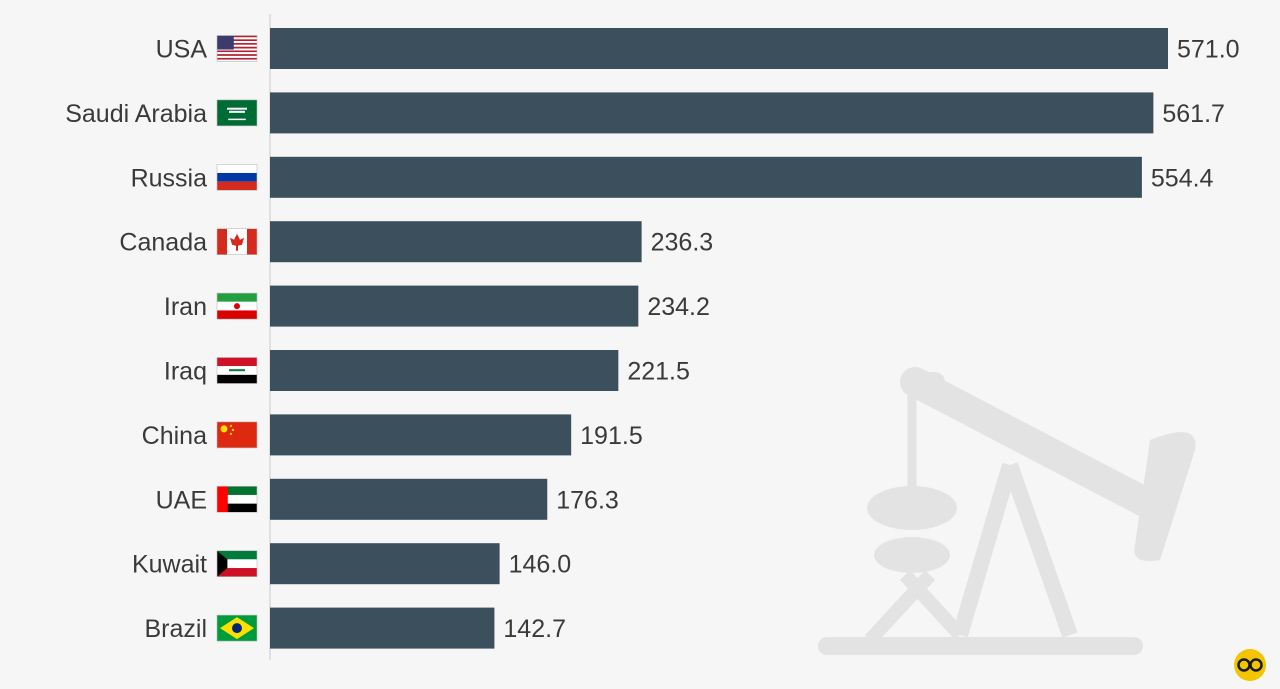 The height and width of the screenshot is (689, 1280). I want to click on china-flag-icon, so click(237, 435).